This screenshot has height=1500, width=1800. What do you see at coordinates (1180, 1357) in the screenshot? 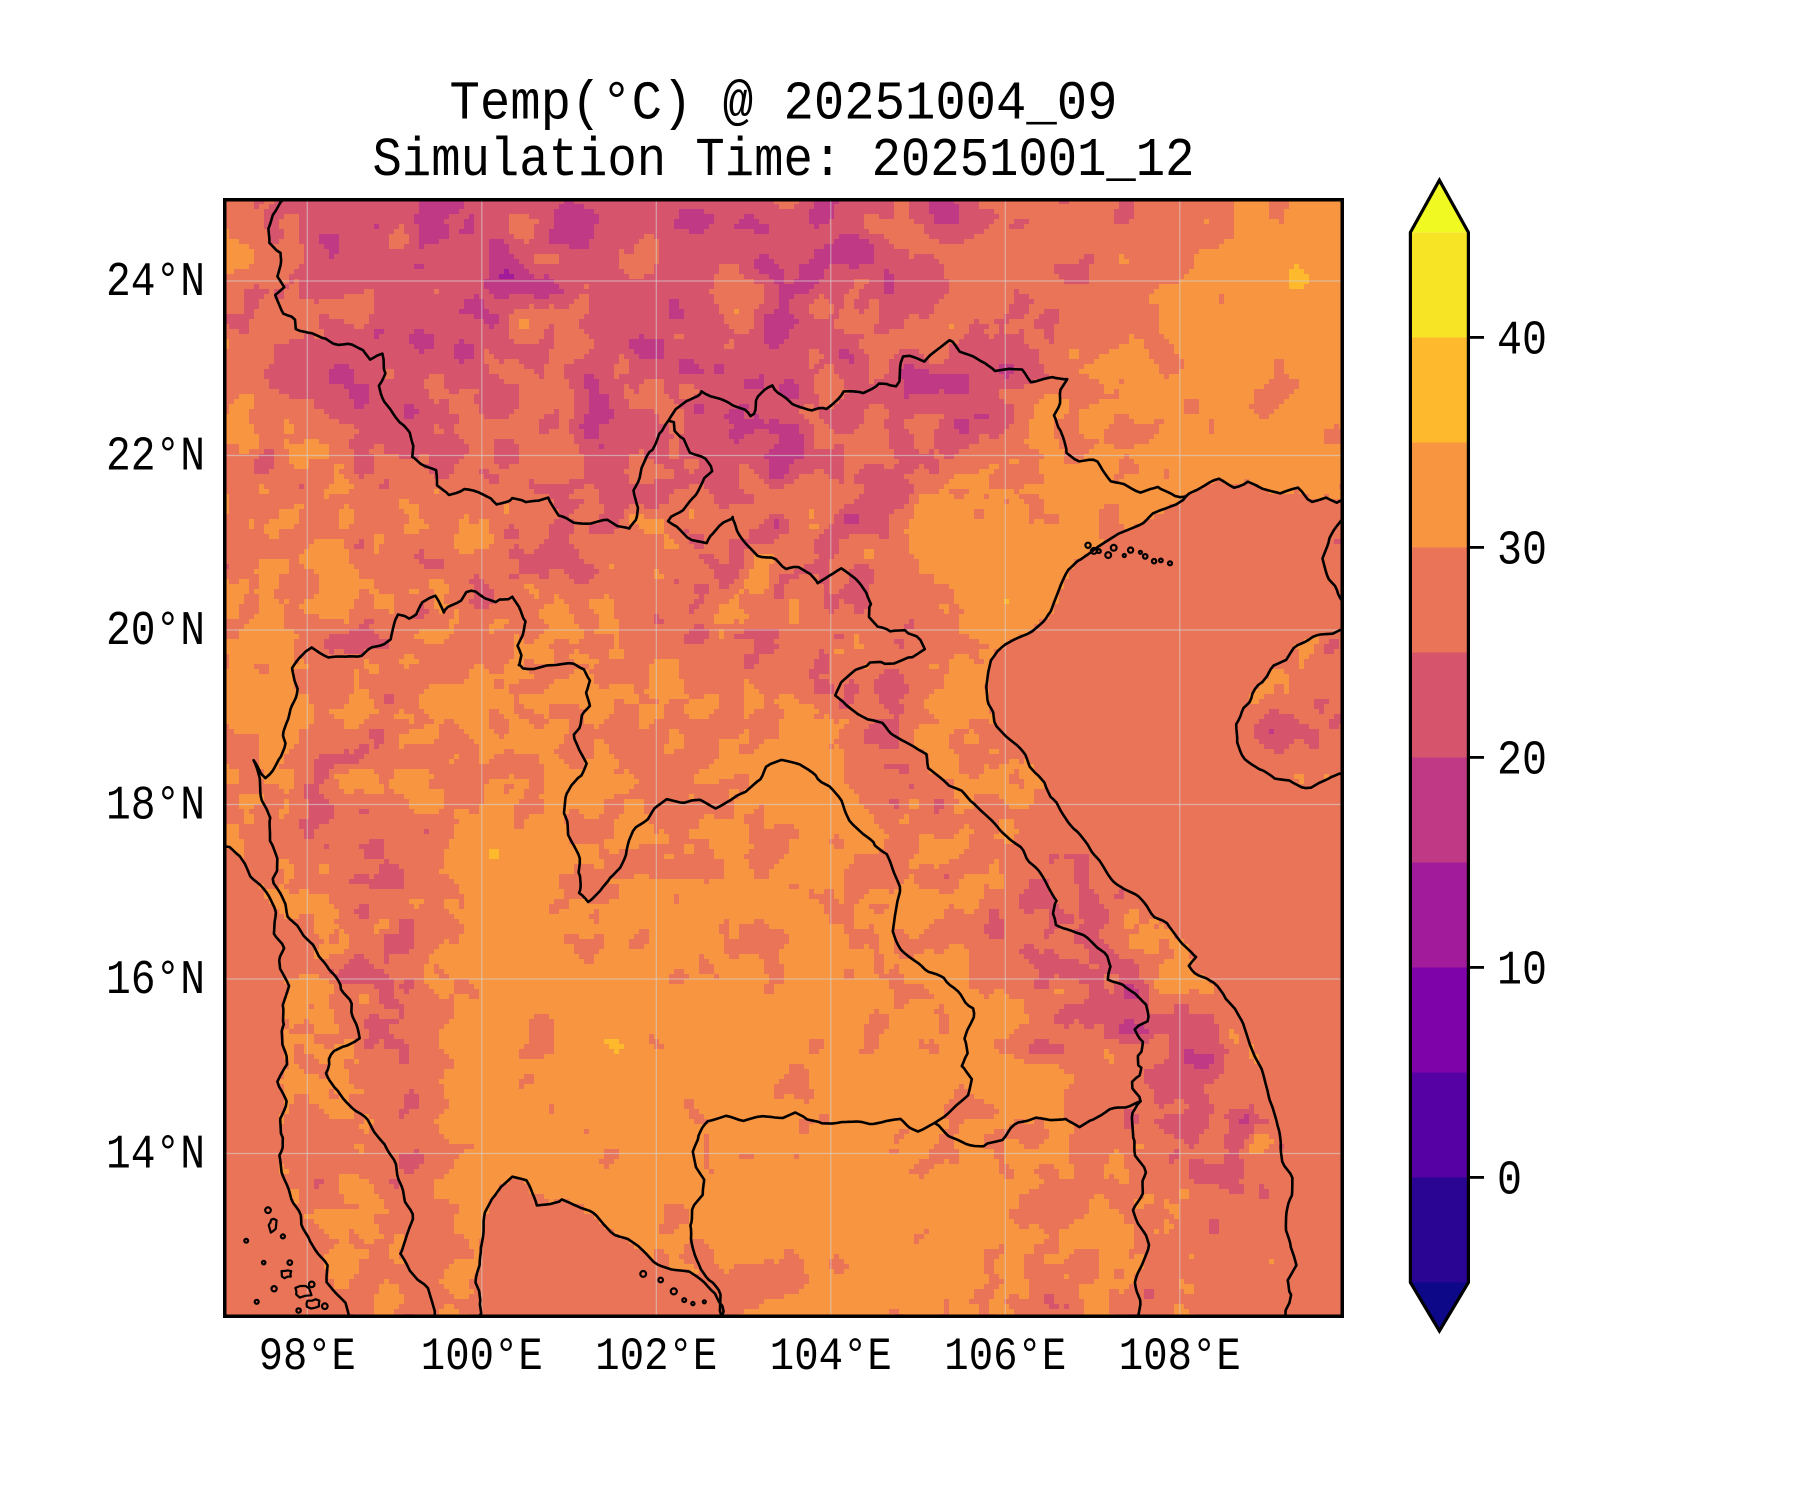
I see `svg-text: 108°E` at bounding box center [1180, 1357].